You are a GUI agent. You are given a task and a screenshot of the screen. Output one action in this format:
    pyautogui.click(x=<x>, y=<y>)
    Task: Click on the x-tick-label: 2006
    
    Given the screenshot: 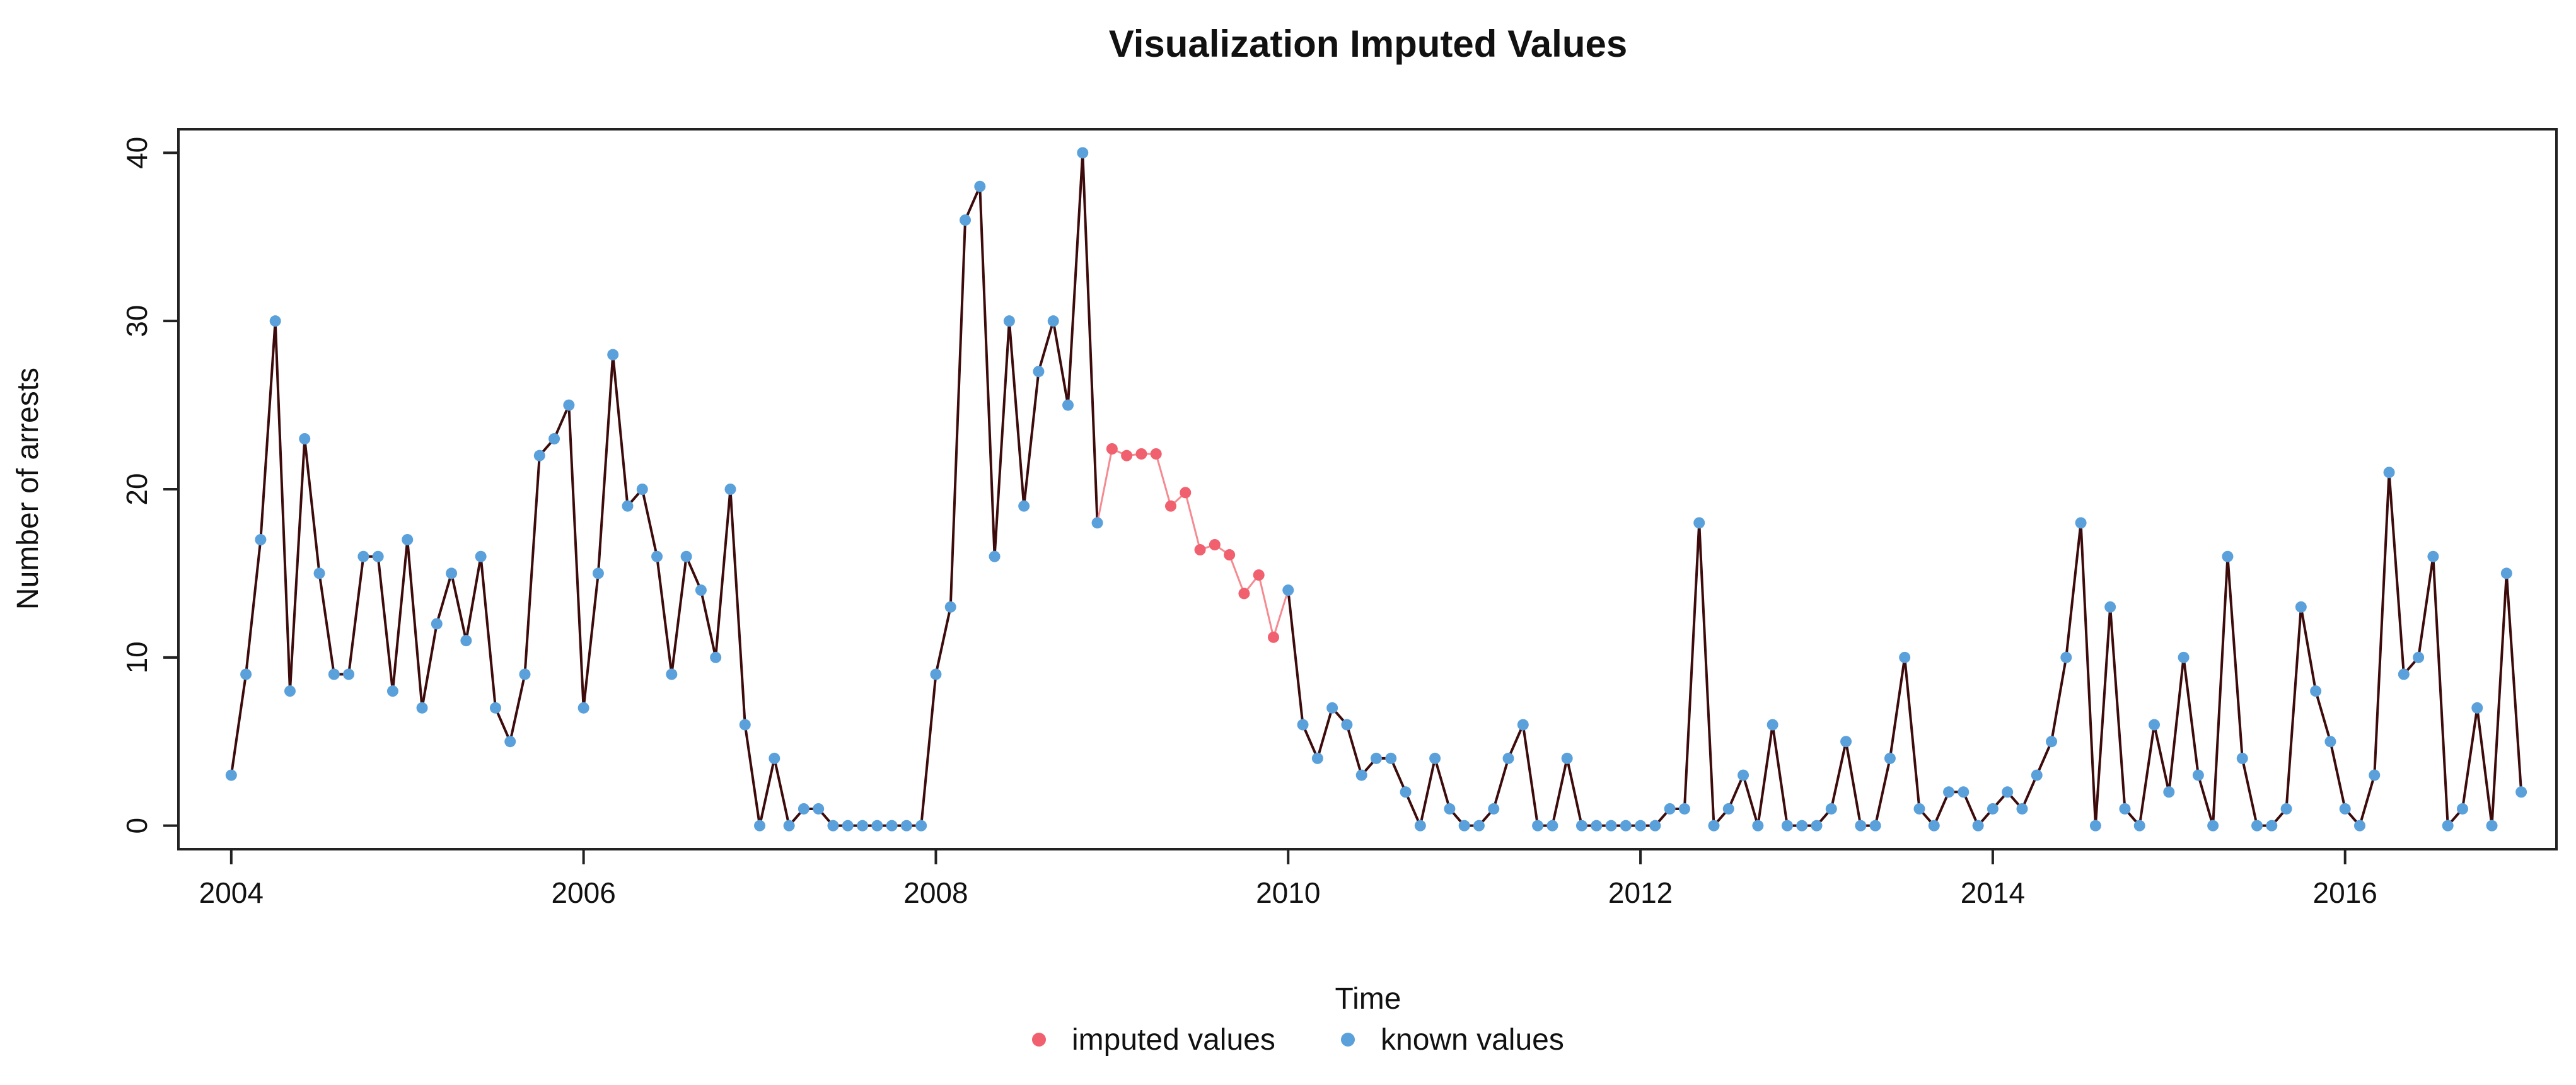 What is the action you would take?
    pyautogui.click(x=583, y=892)
    